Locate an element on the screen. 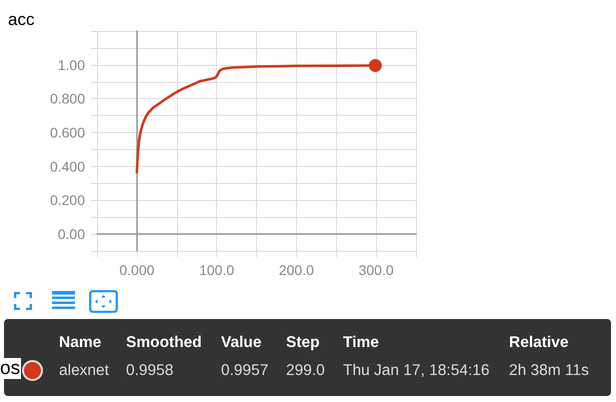 The width and height of the screenshot is (616, 402). y-tick-label: 0.00 is located at coordinates (72, 234).